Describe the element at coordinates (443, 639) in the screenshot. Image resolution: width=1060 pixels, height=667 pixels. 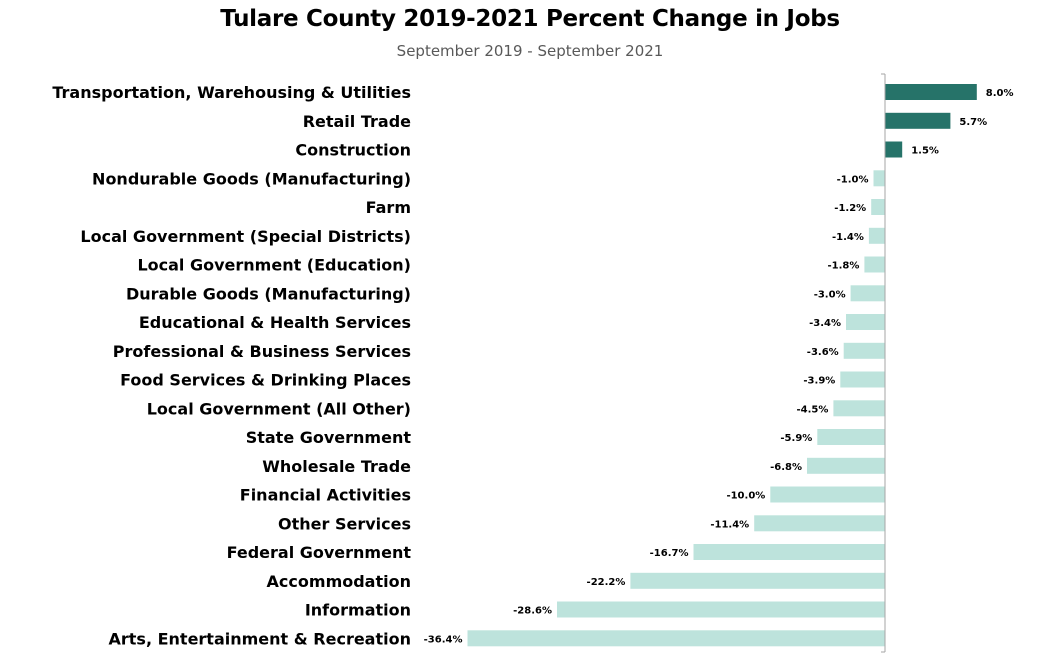
I see `data-label: -36.4%` at that location.